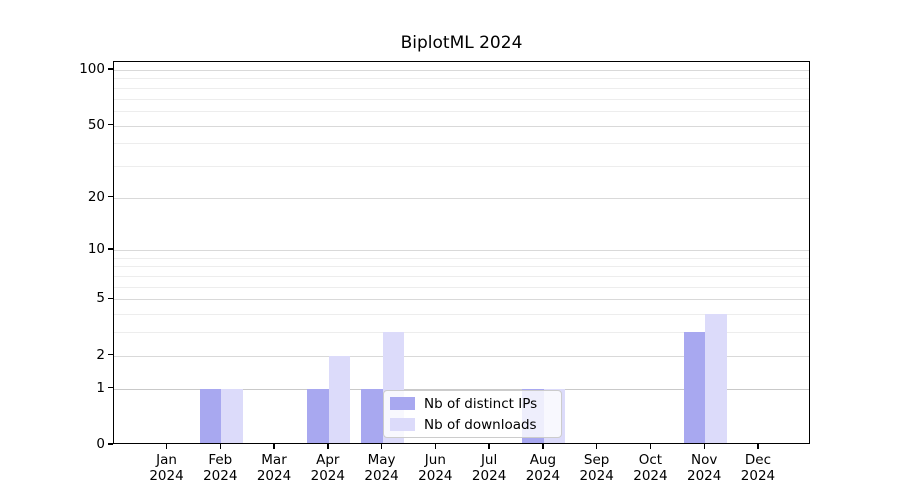 This screenshot has height=500, width=900. What do you see at coordinates (96, 124) in the screenshot?
I see `y-tick-label: 50` at bounding box center [96, 124].